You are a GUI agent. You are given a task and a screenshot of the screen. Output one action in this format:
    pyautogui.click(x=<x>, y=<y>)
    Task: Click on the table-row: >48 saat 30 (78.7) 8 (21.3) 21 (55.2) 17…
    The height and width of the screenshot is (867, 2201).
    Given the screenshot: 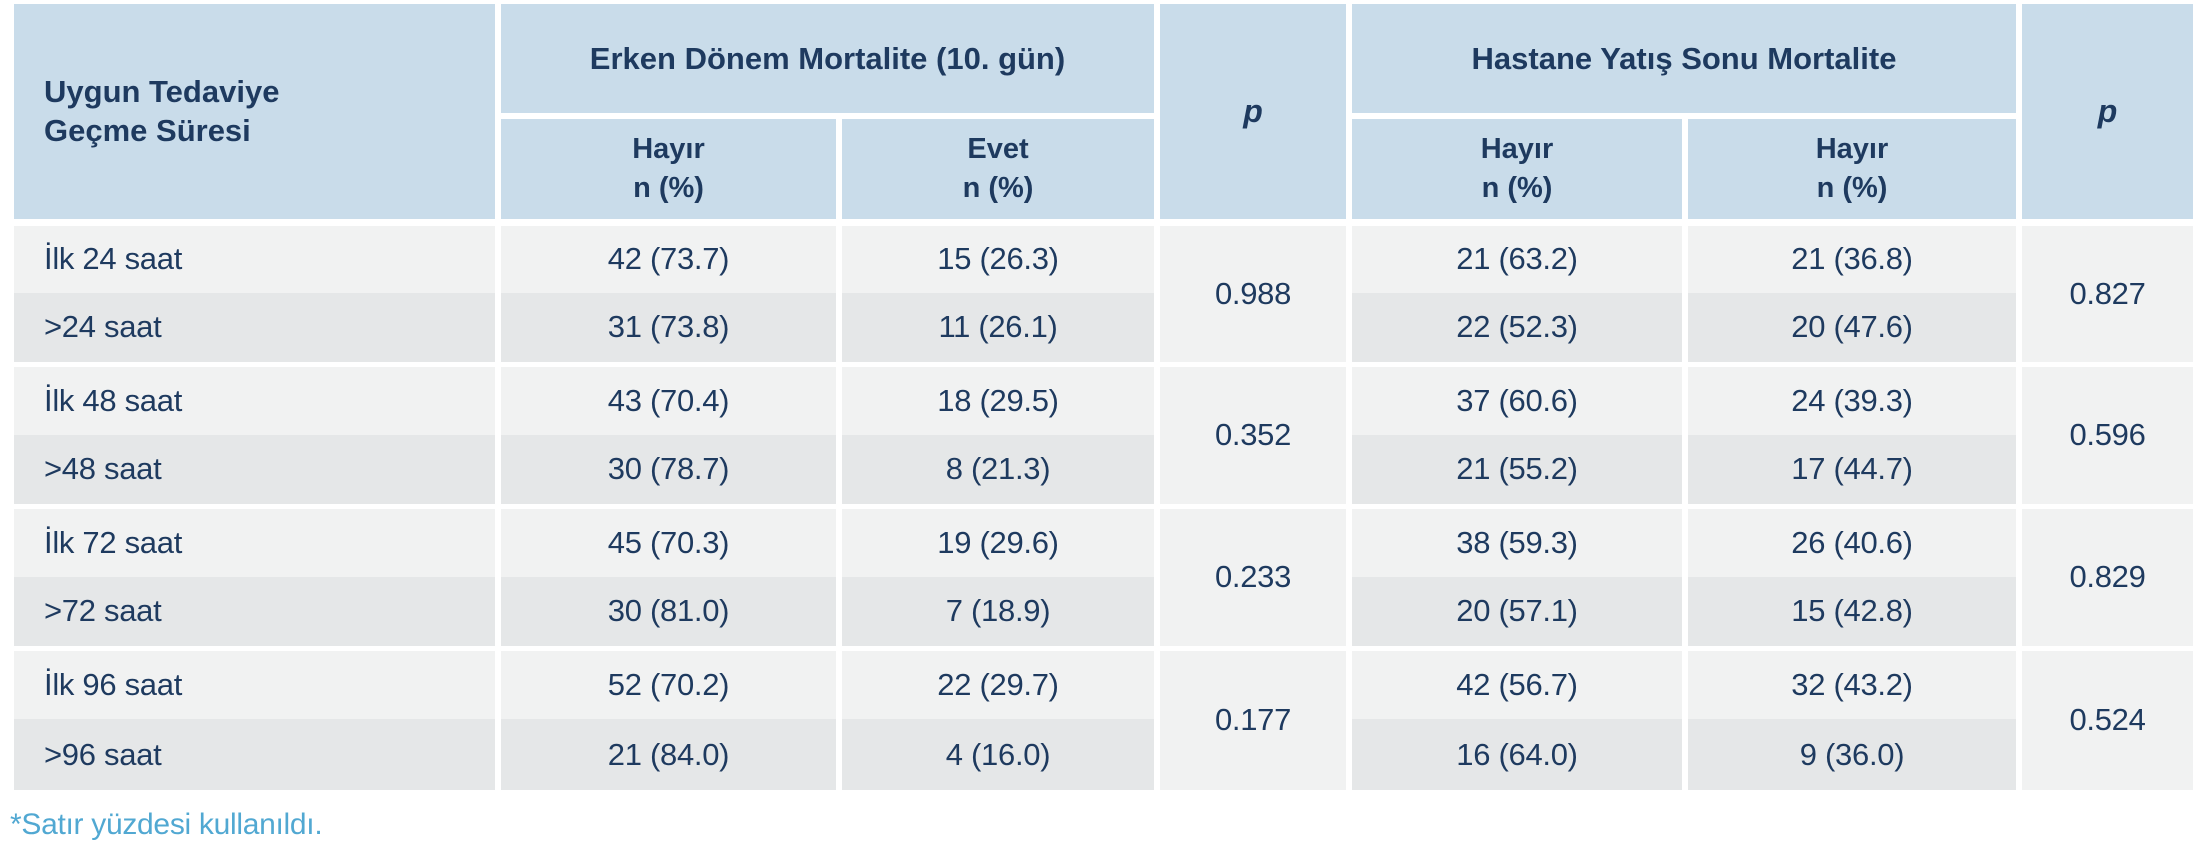 What is the action you would take?
    pyautogui.click(x=1102, y=470)
    